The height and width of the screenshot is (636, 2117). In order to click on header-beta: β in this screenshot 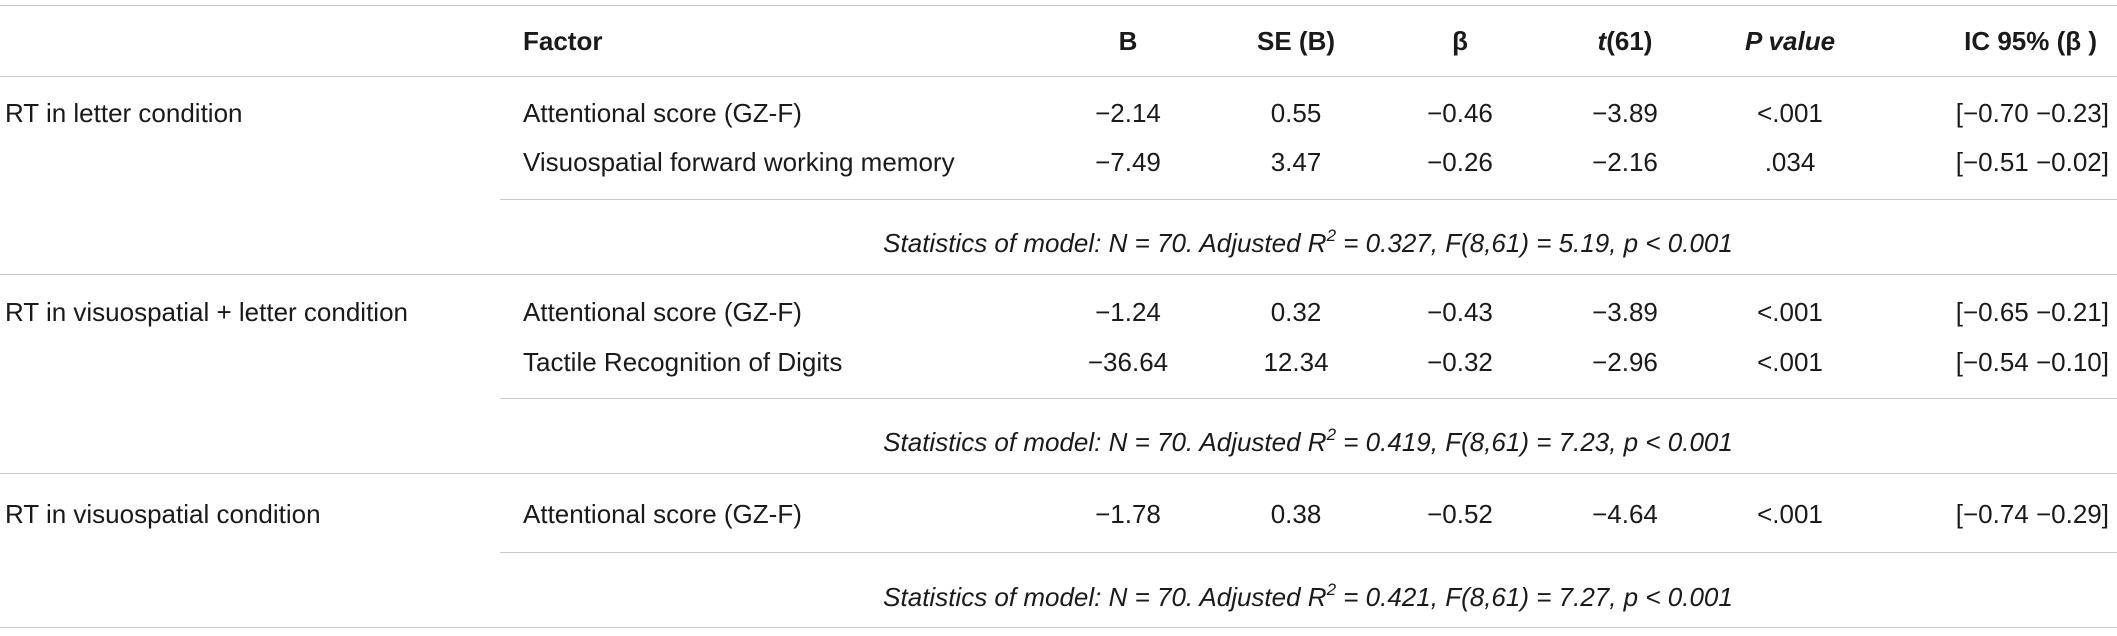, I will do `click(1460, 41)`.